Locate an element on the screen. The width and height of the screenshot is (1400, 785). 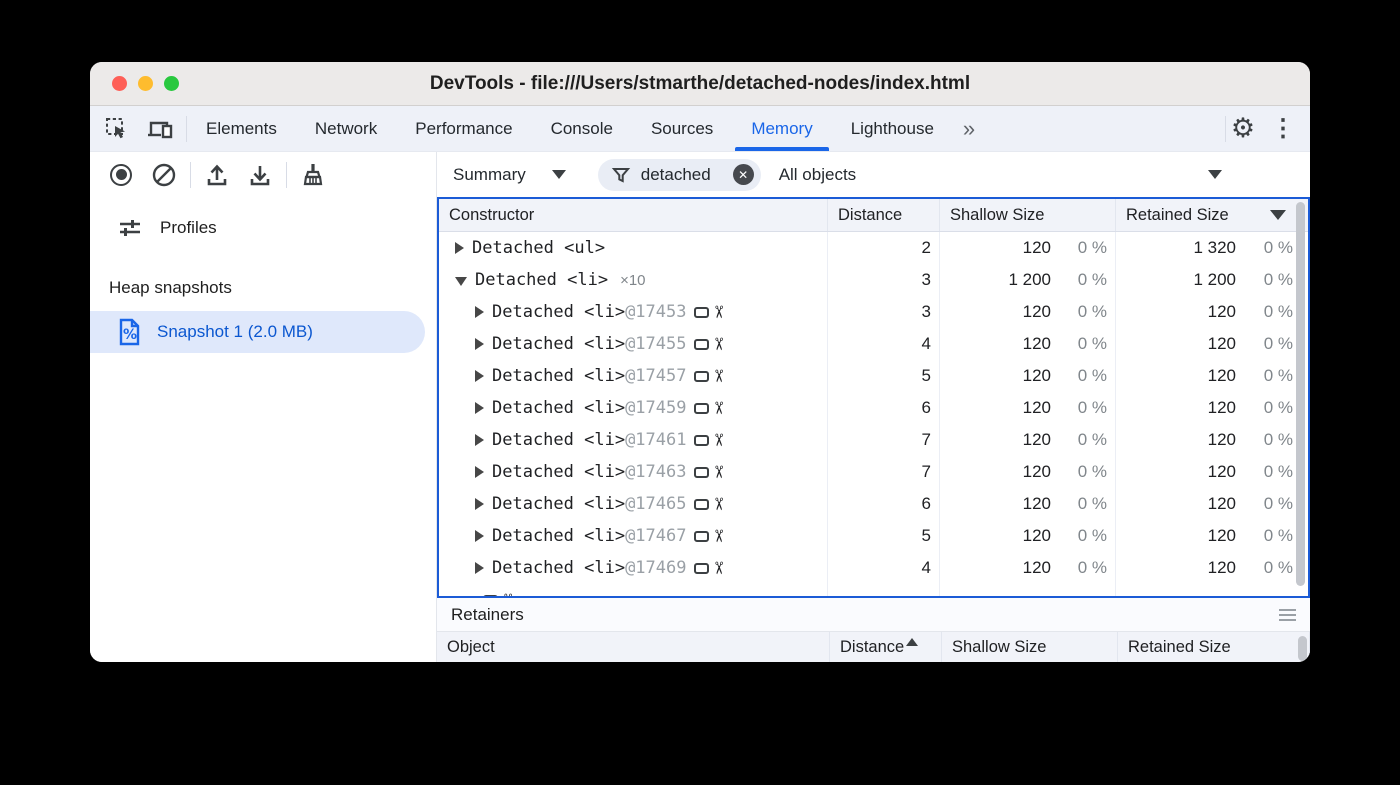
more-tabs-button: » is located at coordinates (968, 128).